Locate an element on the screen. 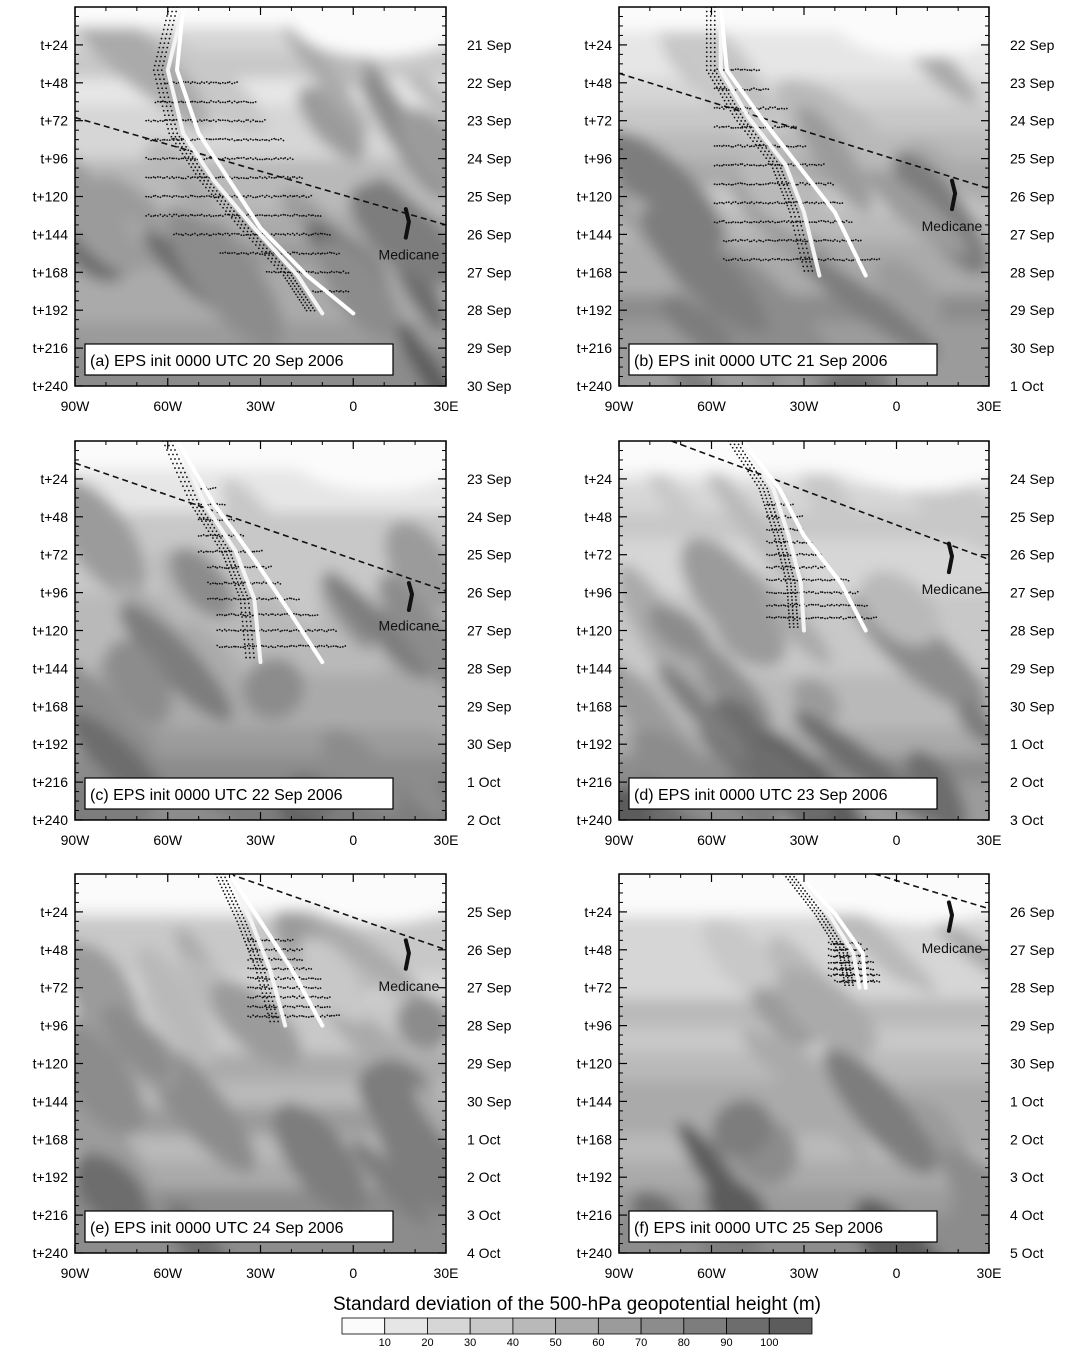 The width and height of the screenshot is (1068, 1351). y-tick-label-left: t+24 is located at coordinates (54, 45).